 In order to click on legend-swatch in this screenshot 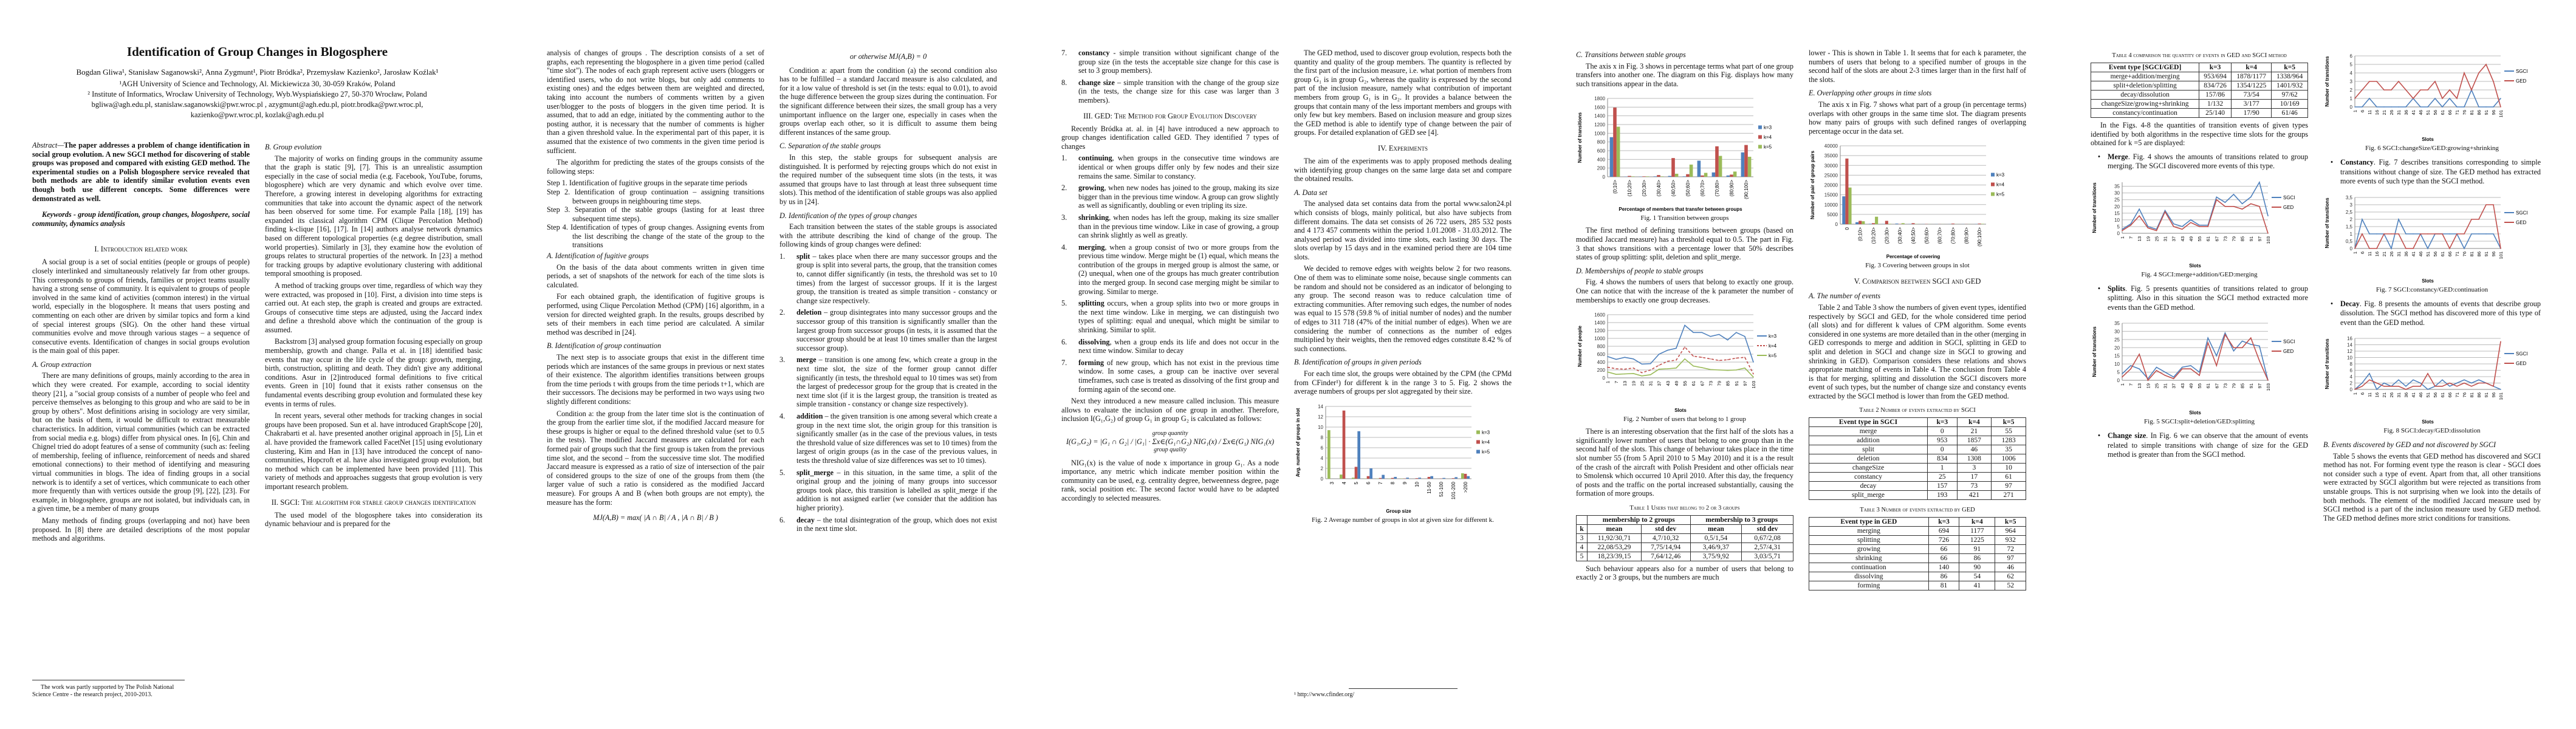, I will do `click(1993, 184)`.